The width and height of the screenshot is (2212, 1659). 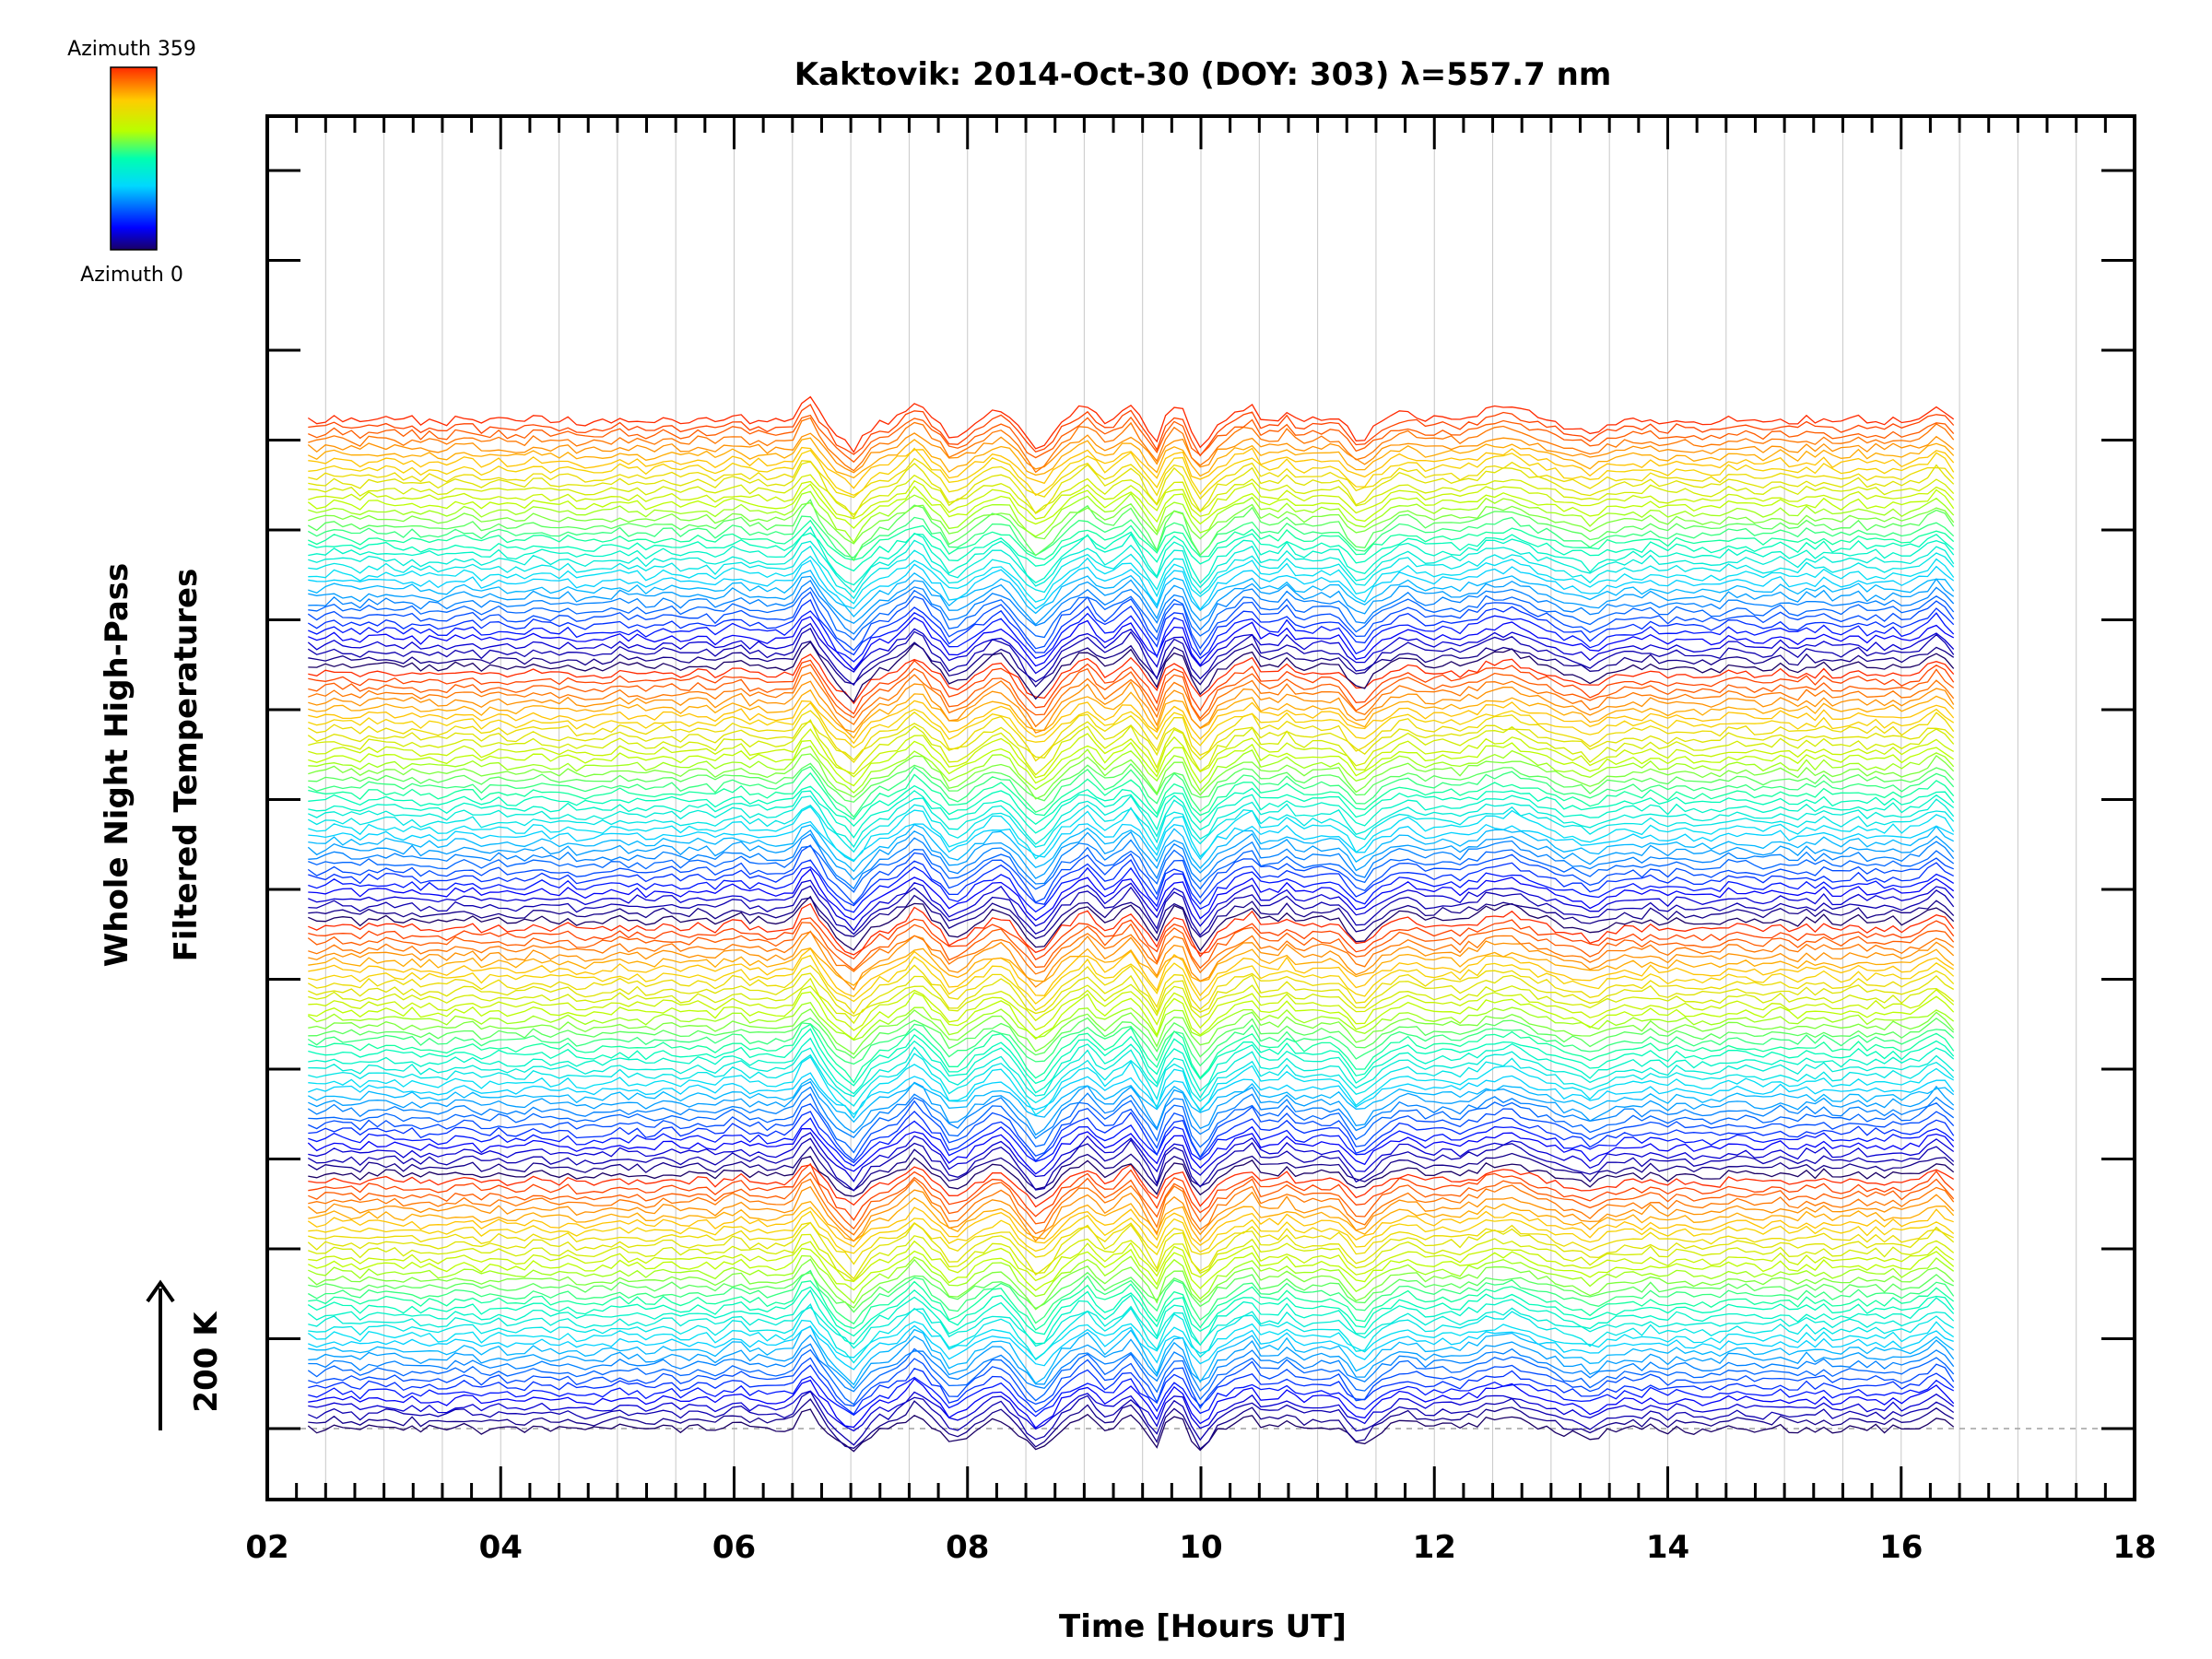 What do you see at coordinates (1203, 1626) in the screenshot?
I see `x-axis-title: Time [Hours UT]` at bounding box center [1203, 1626].